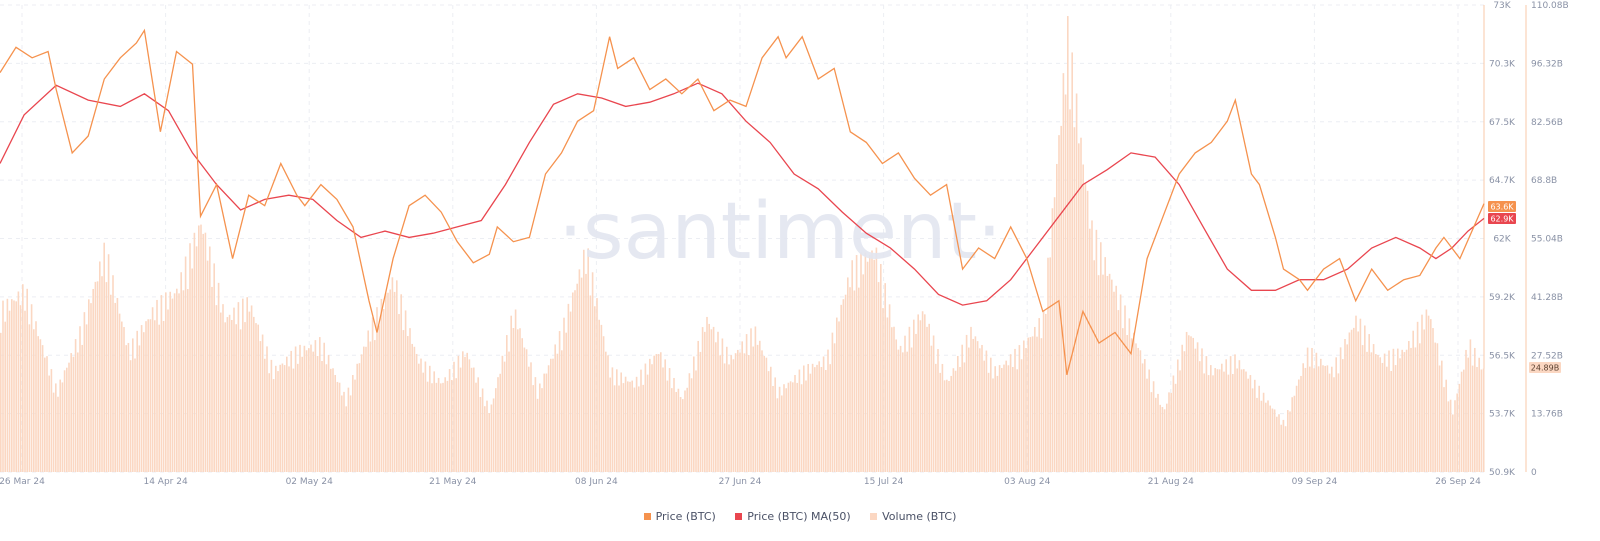 Image resolution: width=1600 pixels, height=541 pixels. I want to click on legend-volume: Volume (BTC), so click(913, 516).